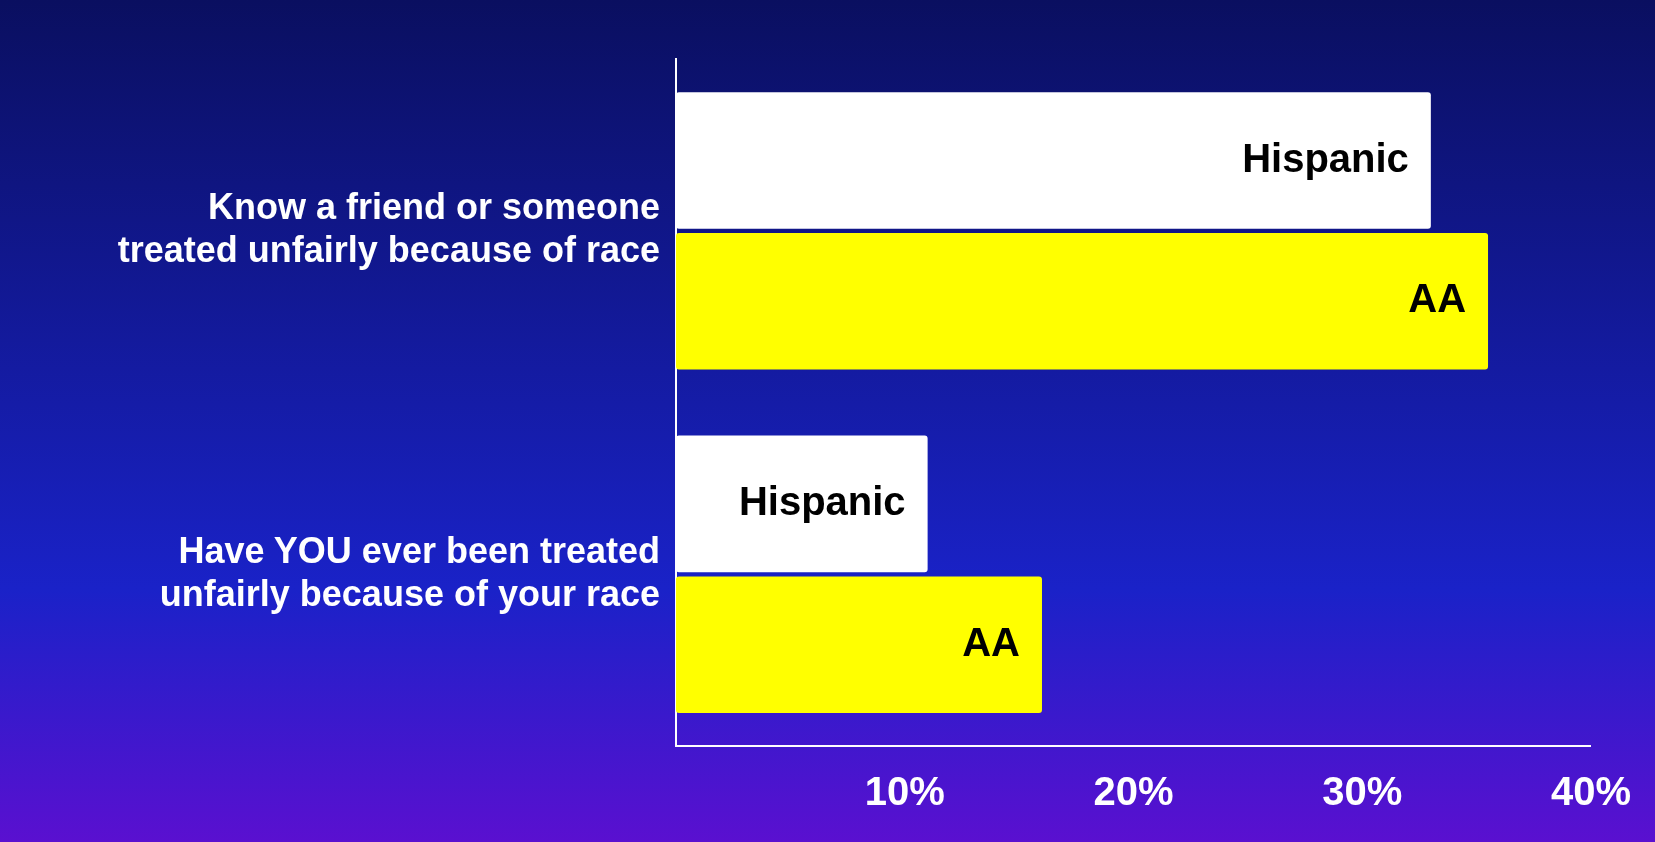 The image size is (1655, 842). I want to click on series-label: Hispanic, so click(1325, 157).